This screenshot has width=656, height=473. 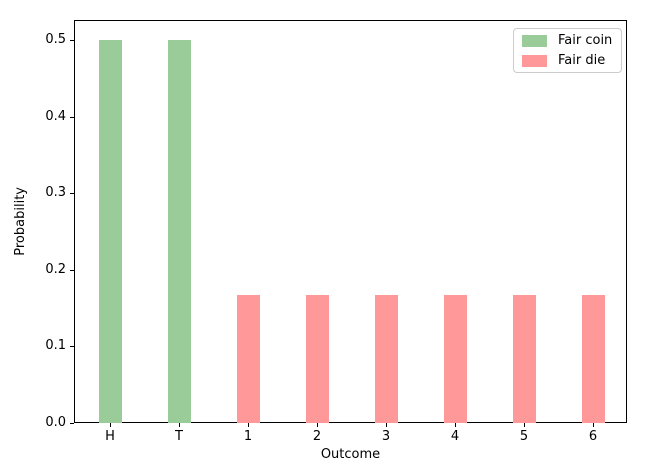 What do you see at coordinates (110, 231) in the screenshot?
I see `bar-fair-coin-H` at bounding box center [110, 231].